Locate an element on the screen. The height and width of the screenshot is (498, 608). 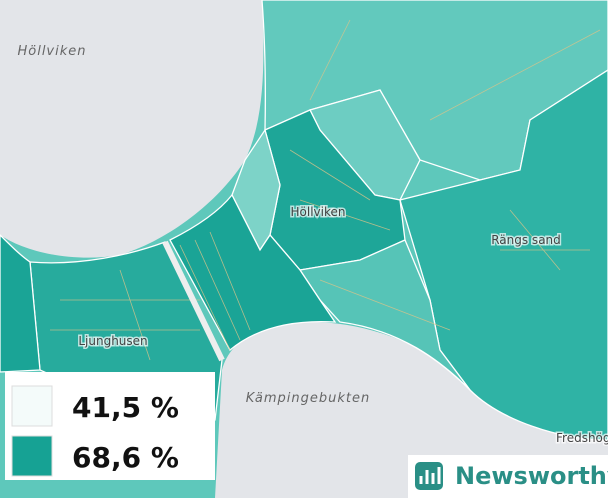
place-label: Ljunghusen is located at coordinates (112, 341).